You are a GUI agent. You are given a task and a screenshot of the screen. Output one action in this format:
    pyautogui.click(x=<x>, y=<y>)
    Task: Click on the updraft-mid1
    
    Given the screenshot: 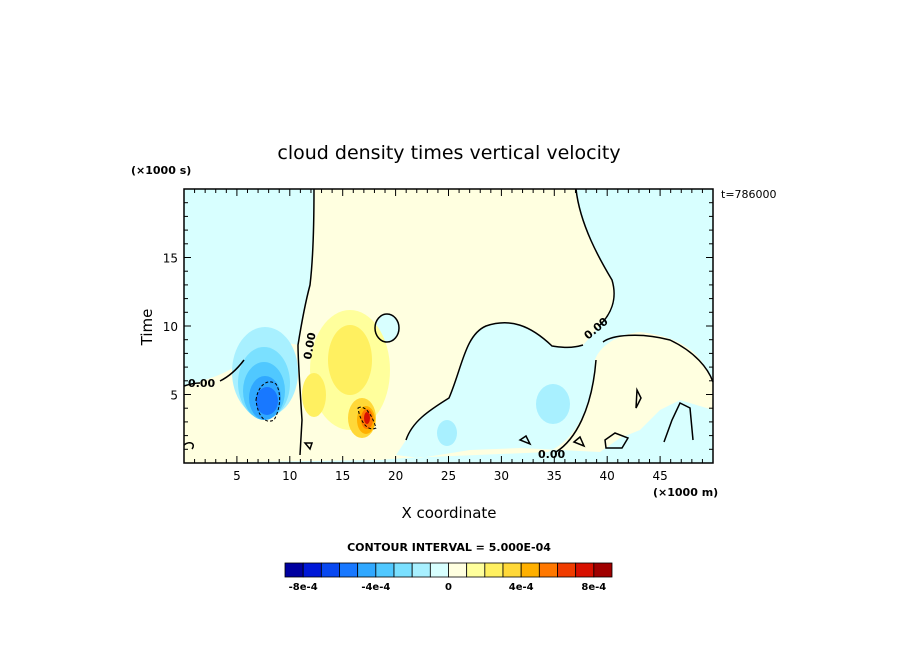 What is the action you would take?
    pyautogui.click(x=350, y=360)
    